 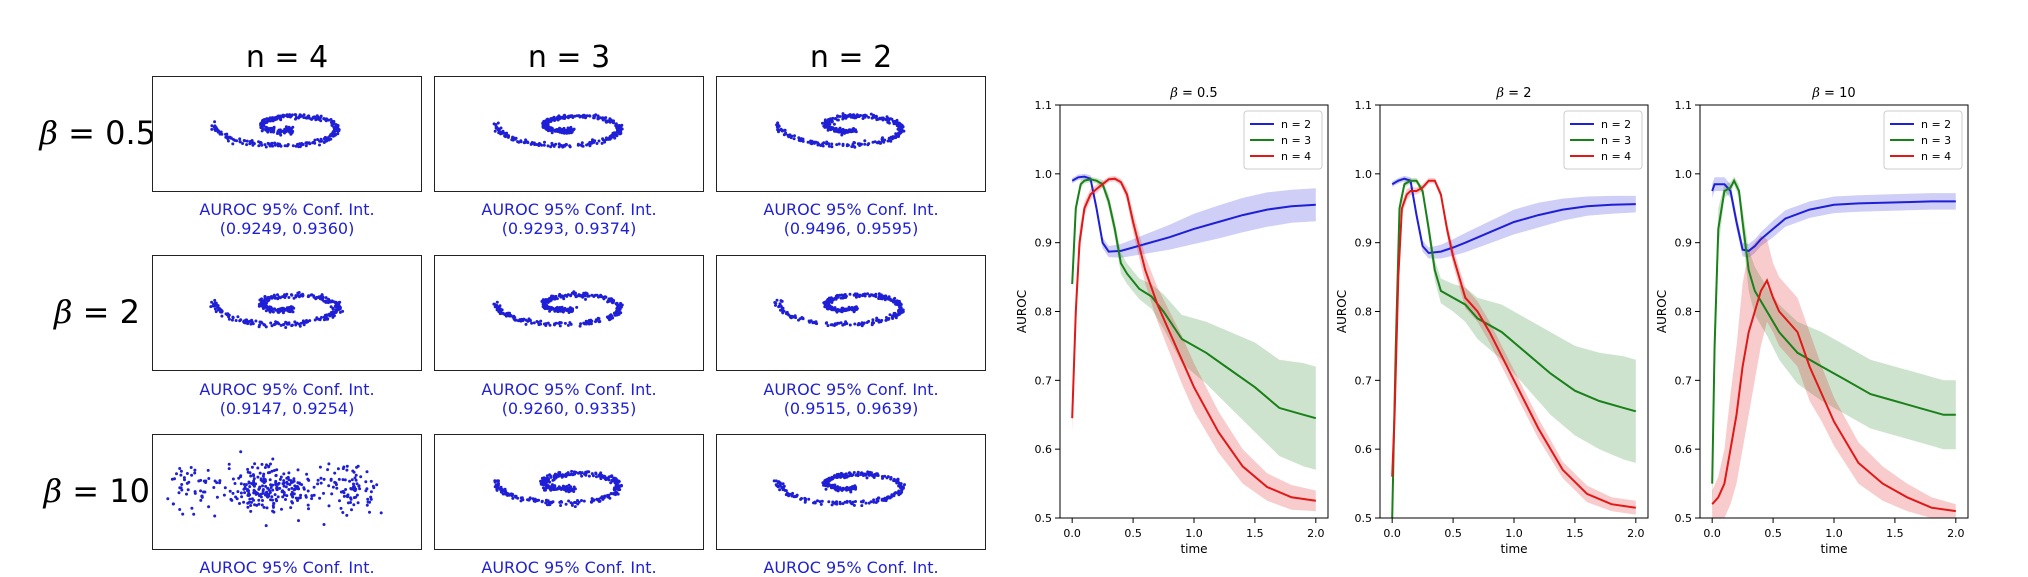 What do you see at coordinates (851, 492) in the screenshot?
I see `spiral-plot-r2-c2` at bounding box center [851, 492].